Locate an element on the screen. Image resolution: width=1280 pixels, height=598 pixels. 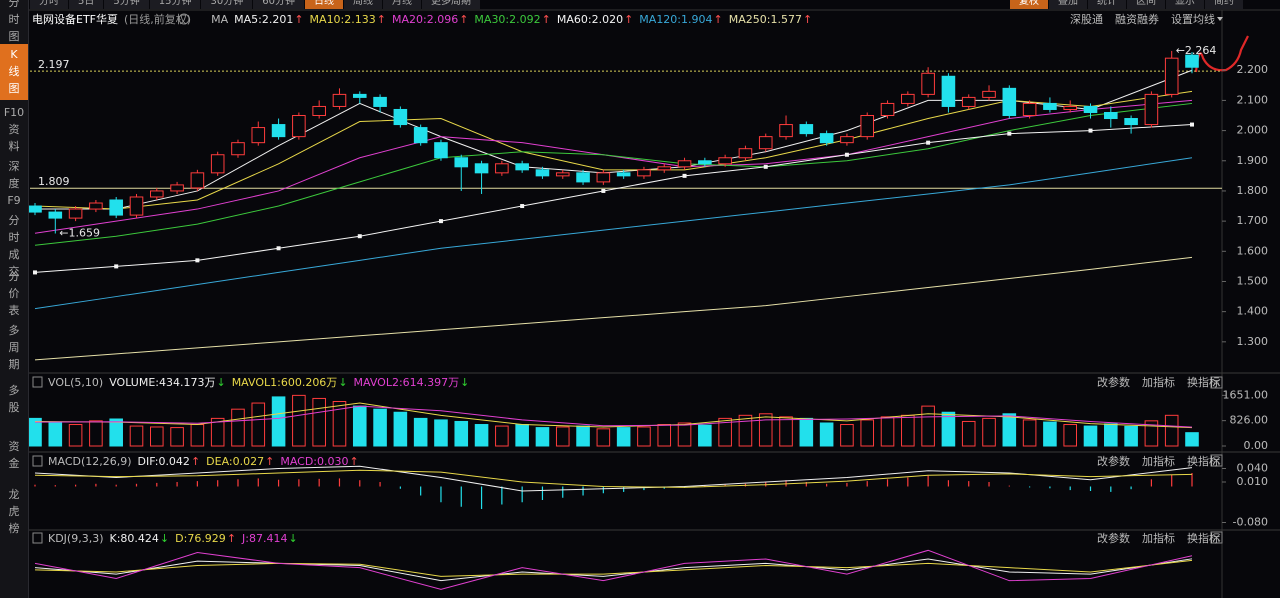
period-tab: 5分钟 is located at coordinates (126, 4).